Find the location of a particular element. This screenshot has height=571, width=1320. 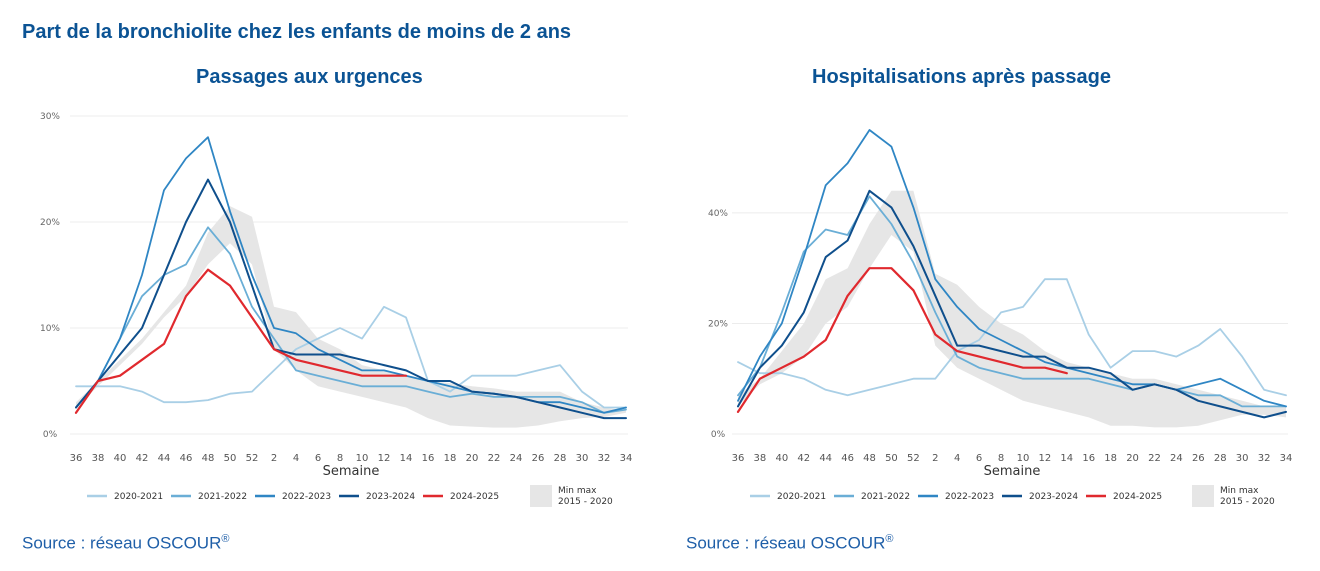

y-tick-label: 40% is located at coordinates (718, 214).